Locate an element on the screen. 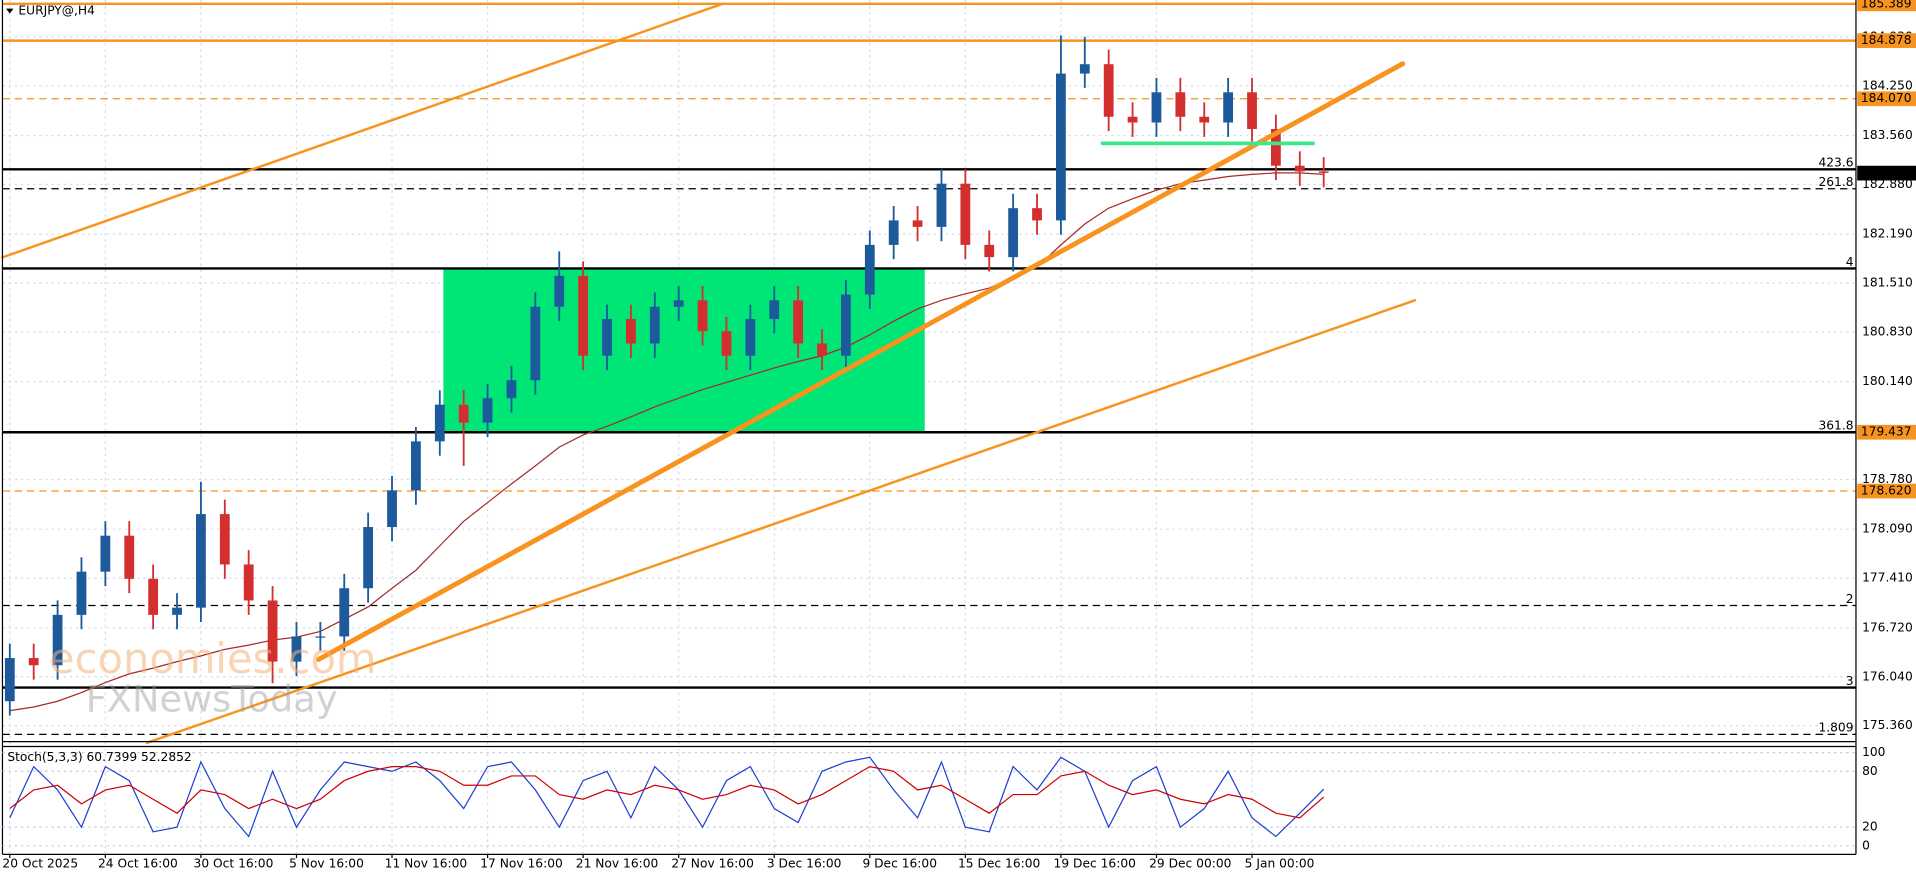 This screenshot has width=1916, height=874. level-tag: 3 is located at coordinates (1850, 681).